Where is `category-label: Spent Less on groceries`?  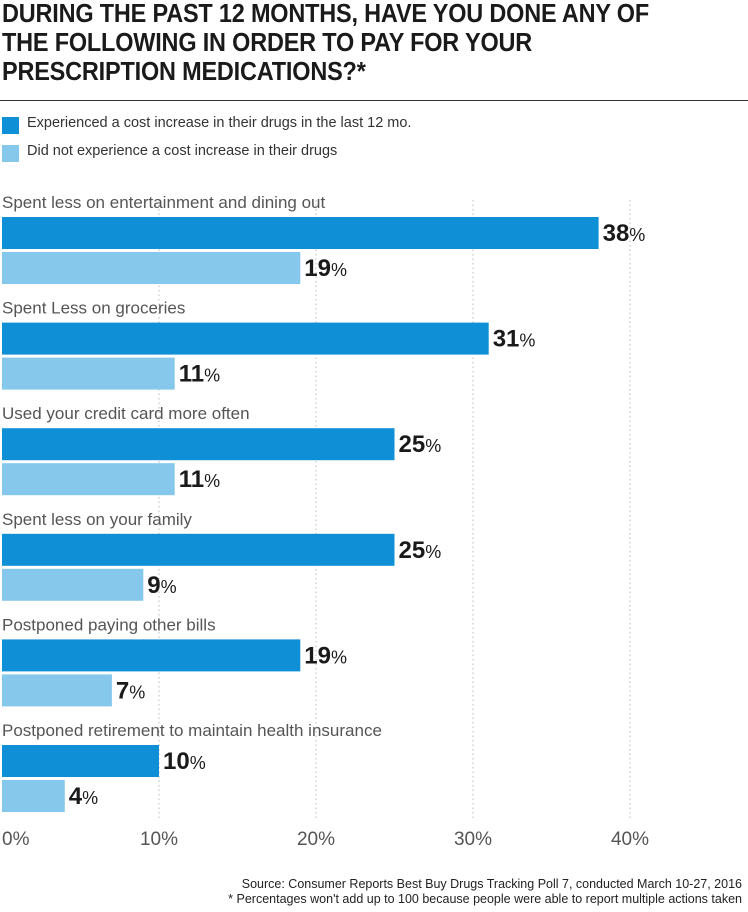
category-label: Spent Less on groceries is located at coordinates (93, 308).